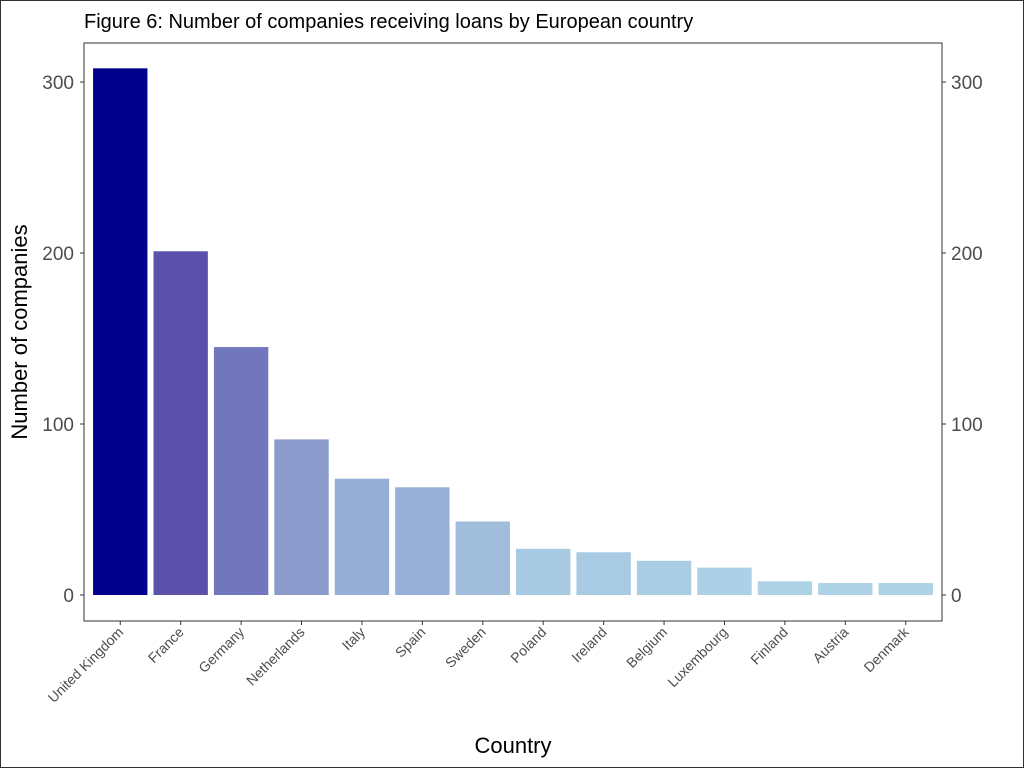 The width and height of the screenshot is (1024, 768). What do you see at coordinates (956, 596) in the screenshot?
I see `y-tick-label-right: 0` at bounding box center [956, 596].